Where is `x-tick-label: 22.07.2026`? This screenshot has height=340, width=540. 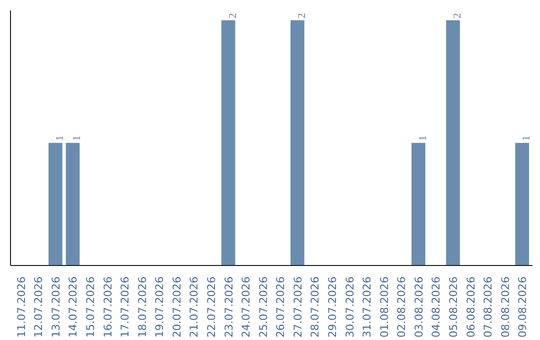 x-tick-label: 22.07.2026 is located at coordinates (211, 307).